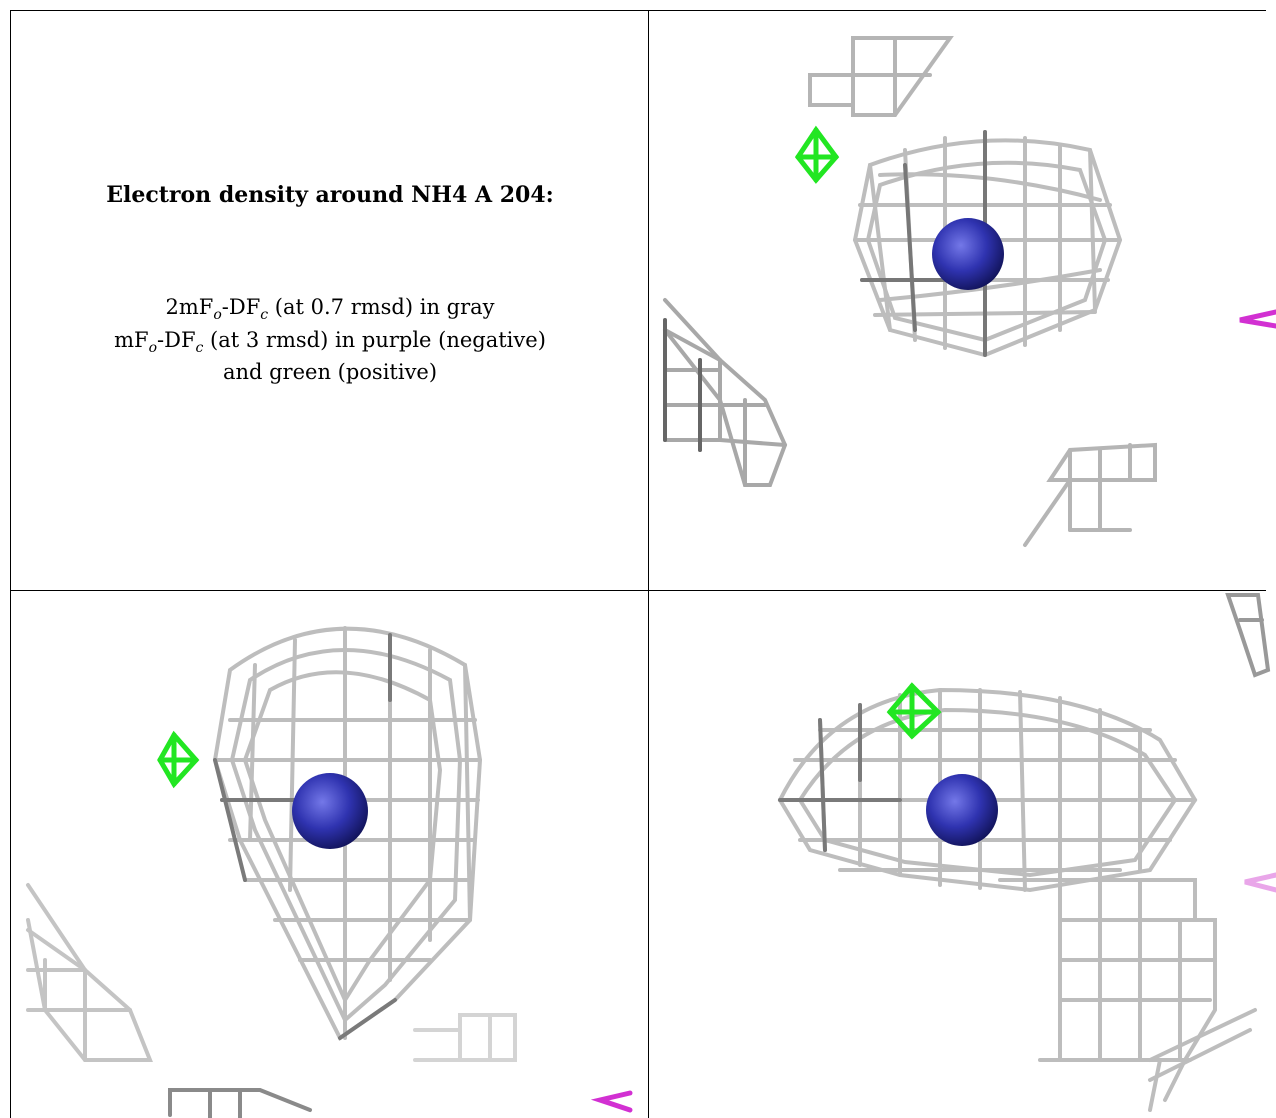 This screenshot has width=1276, height=1118. I want to click on caption-line-gray: 2mFo-DFc (at 0.7 rmsd) in gray, so click(330, 309).